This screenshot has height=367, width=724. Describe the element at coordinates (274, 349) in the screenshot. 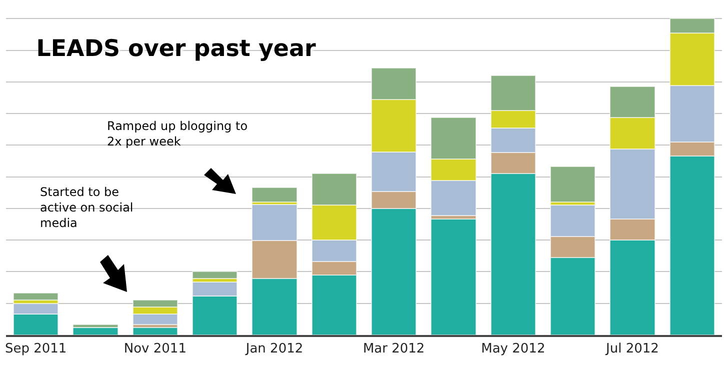

I see `x-tick-label: Jan 2012` at that location.